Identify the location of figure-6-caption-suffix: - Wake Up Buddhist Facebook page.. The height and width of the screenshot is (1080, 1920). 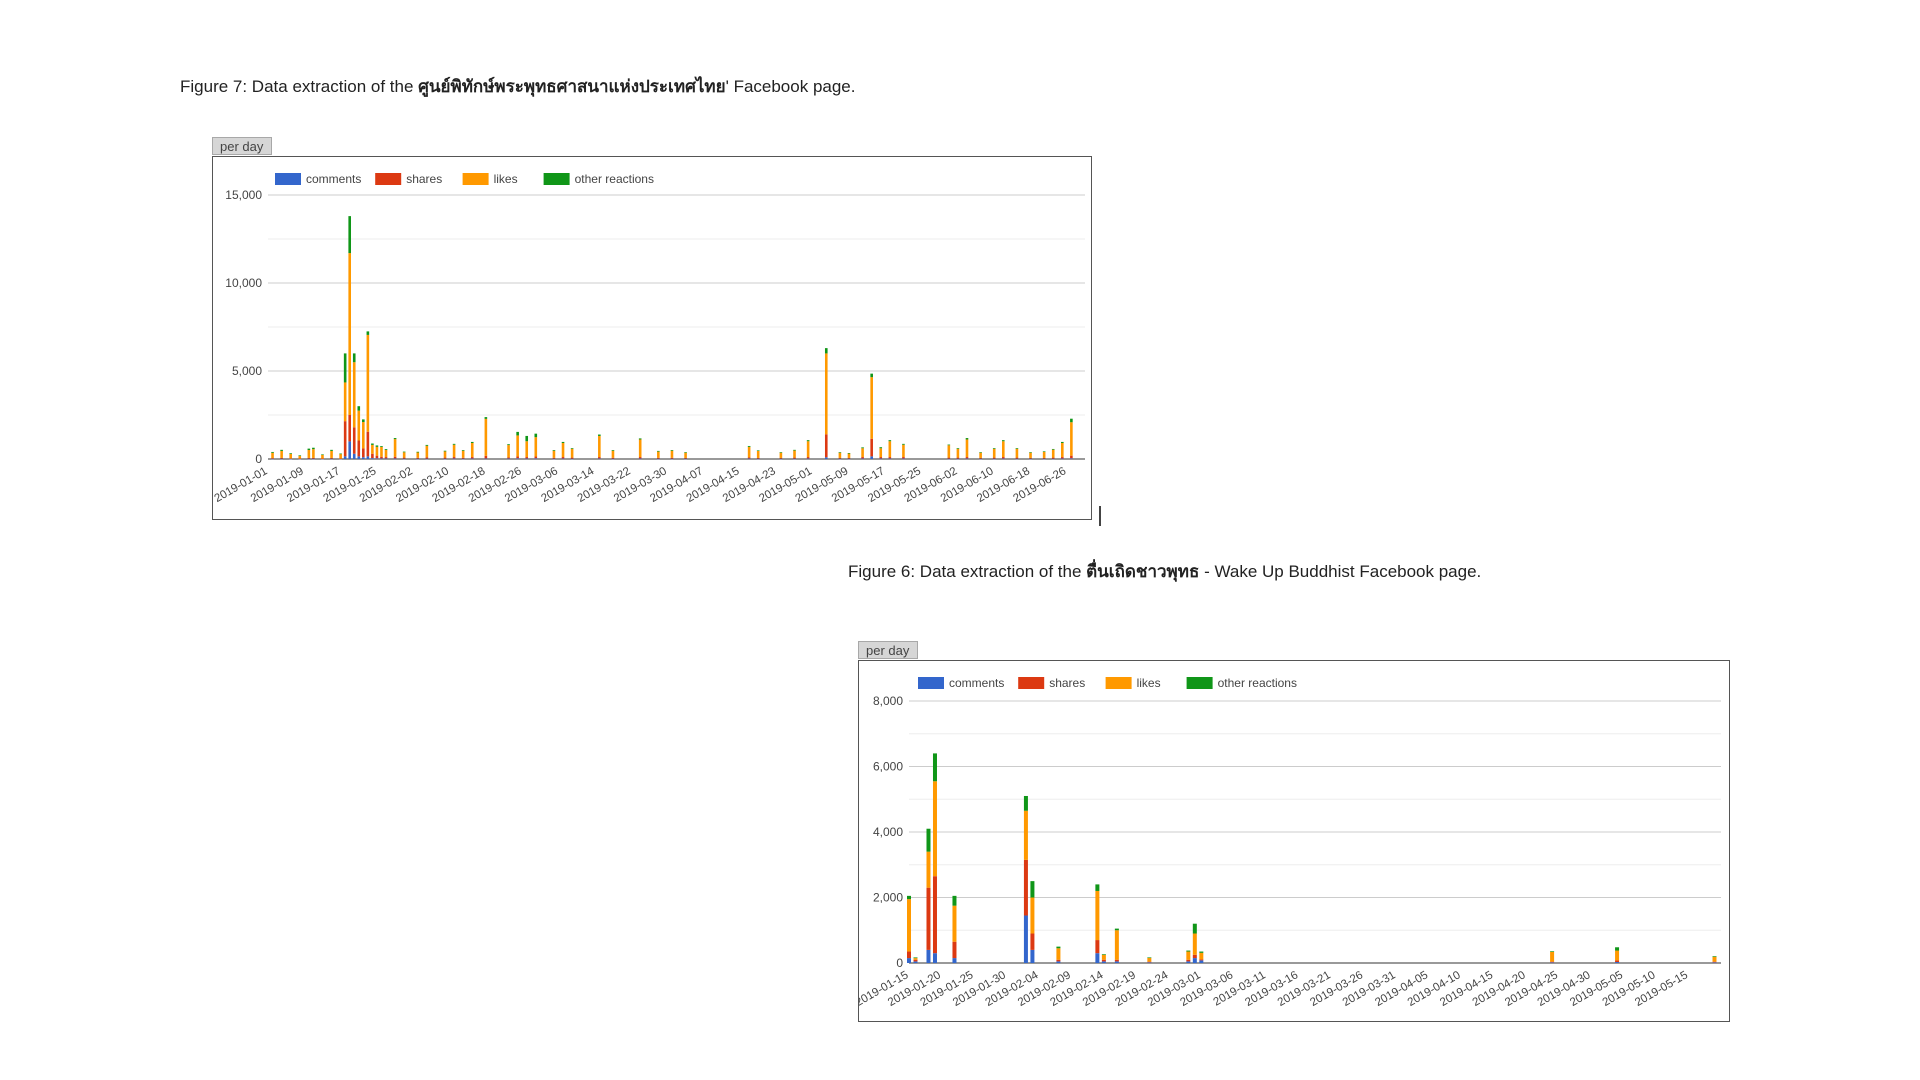
(1340, 571).